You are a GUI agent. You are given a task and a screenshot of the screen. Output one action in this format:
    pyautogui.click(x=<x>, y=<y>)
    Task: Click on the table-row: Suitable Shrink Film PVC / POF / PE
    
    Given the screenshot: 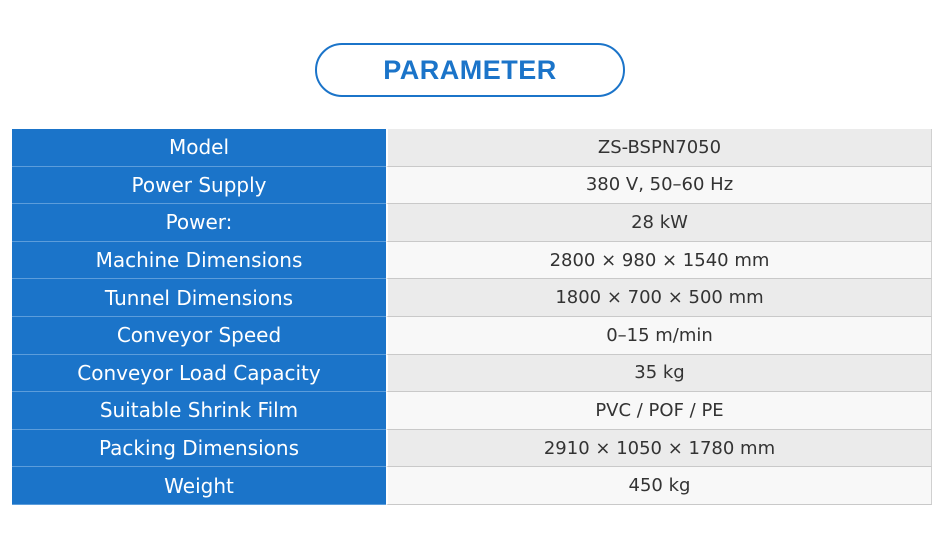 What is the action you would take?
    pyautogui.click(x=472, y=411)
    